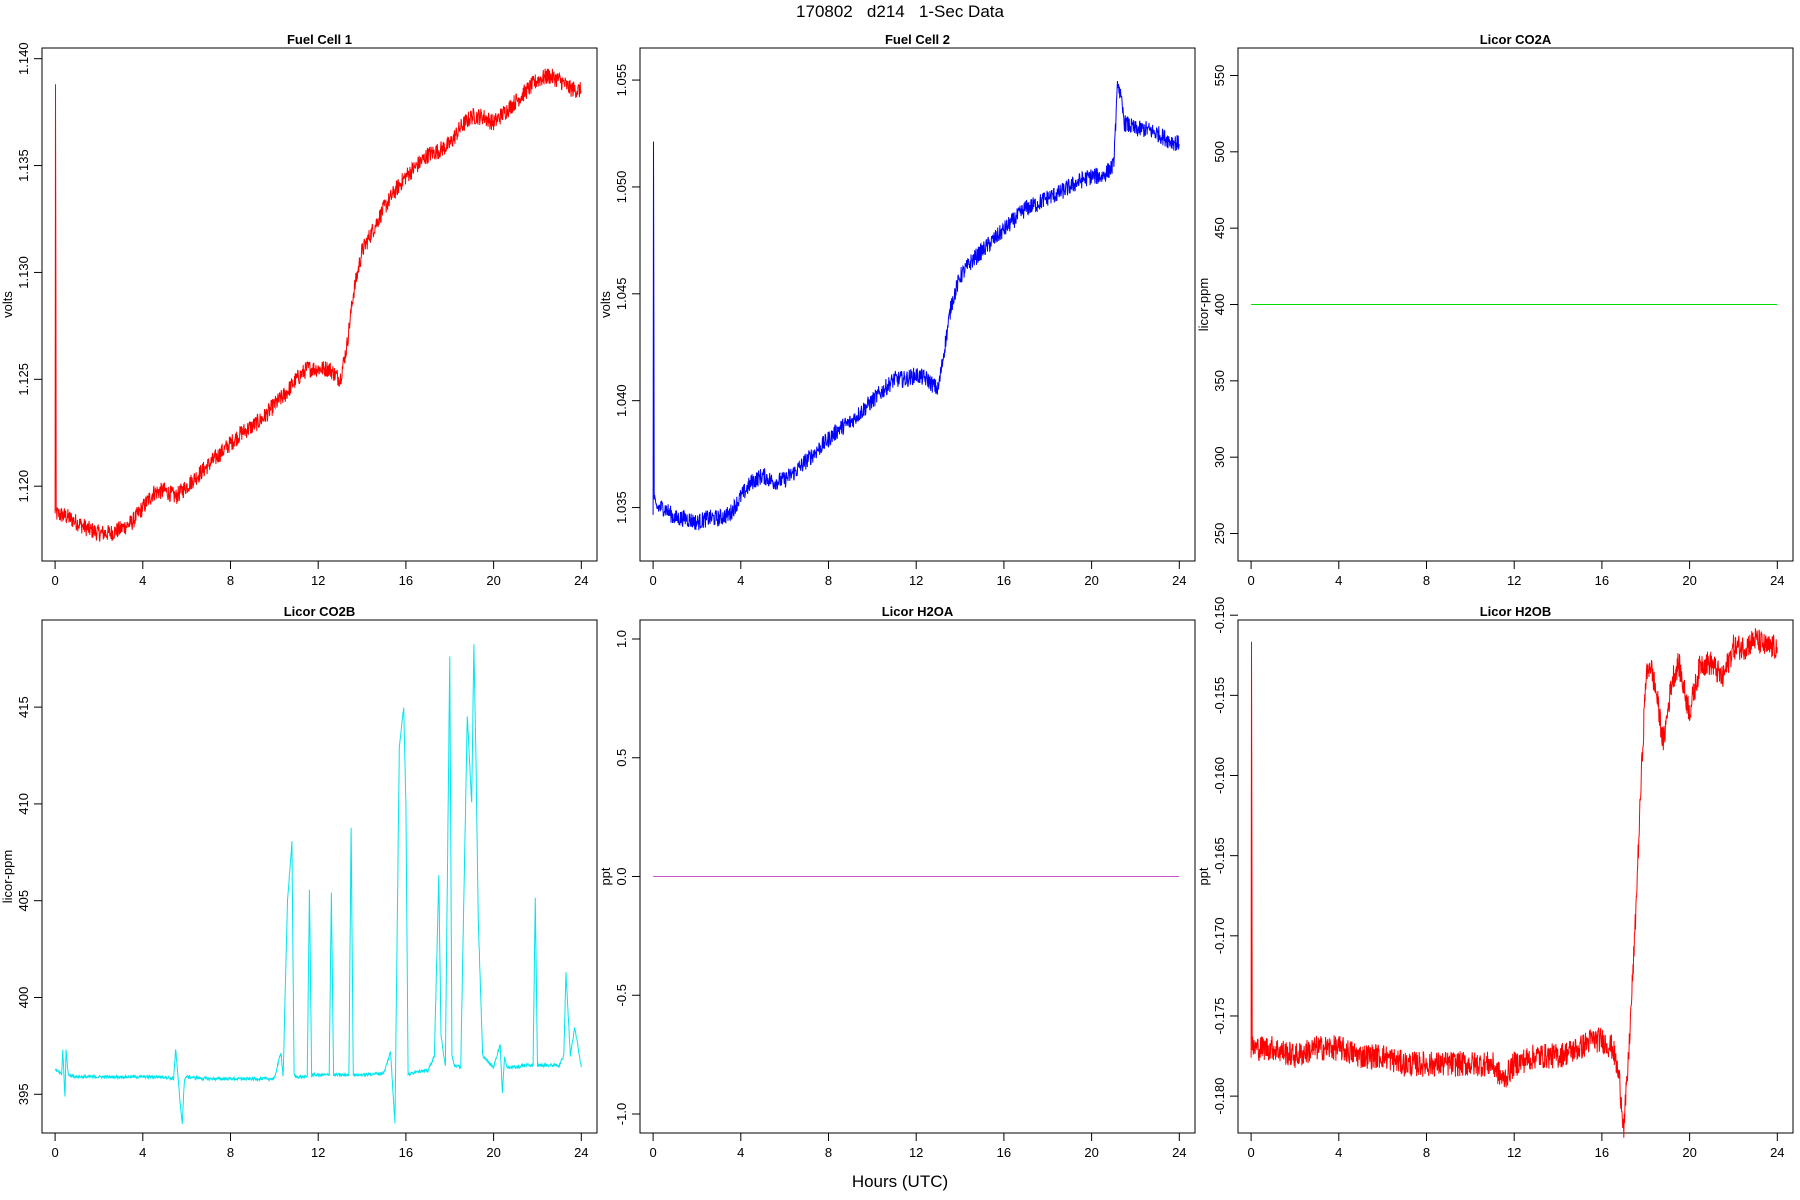  What do you see at coordinates (621, 80) in the screenshot?
I see `y-tick-label: 1.055` at bounding box center [621, 80].